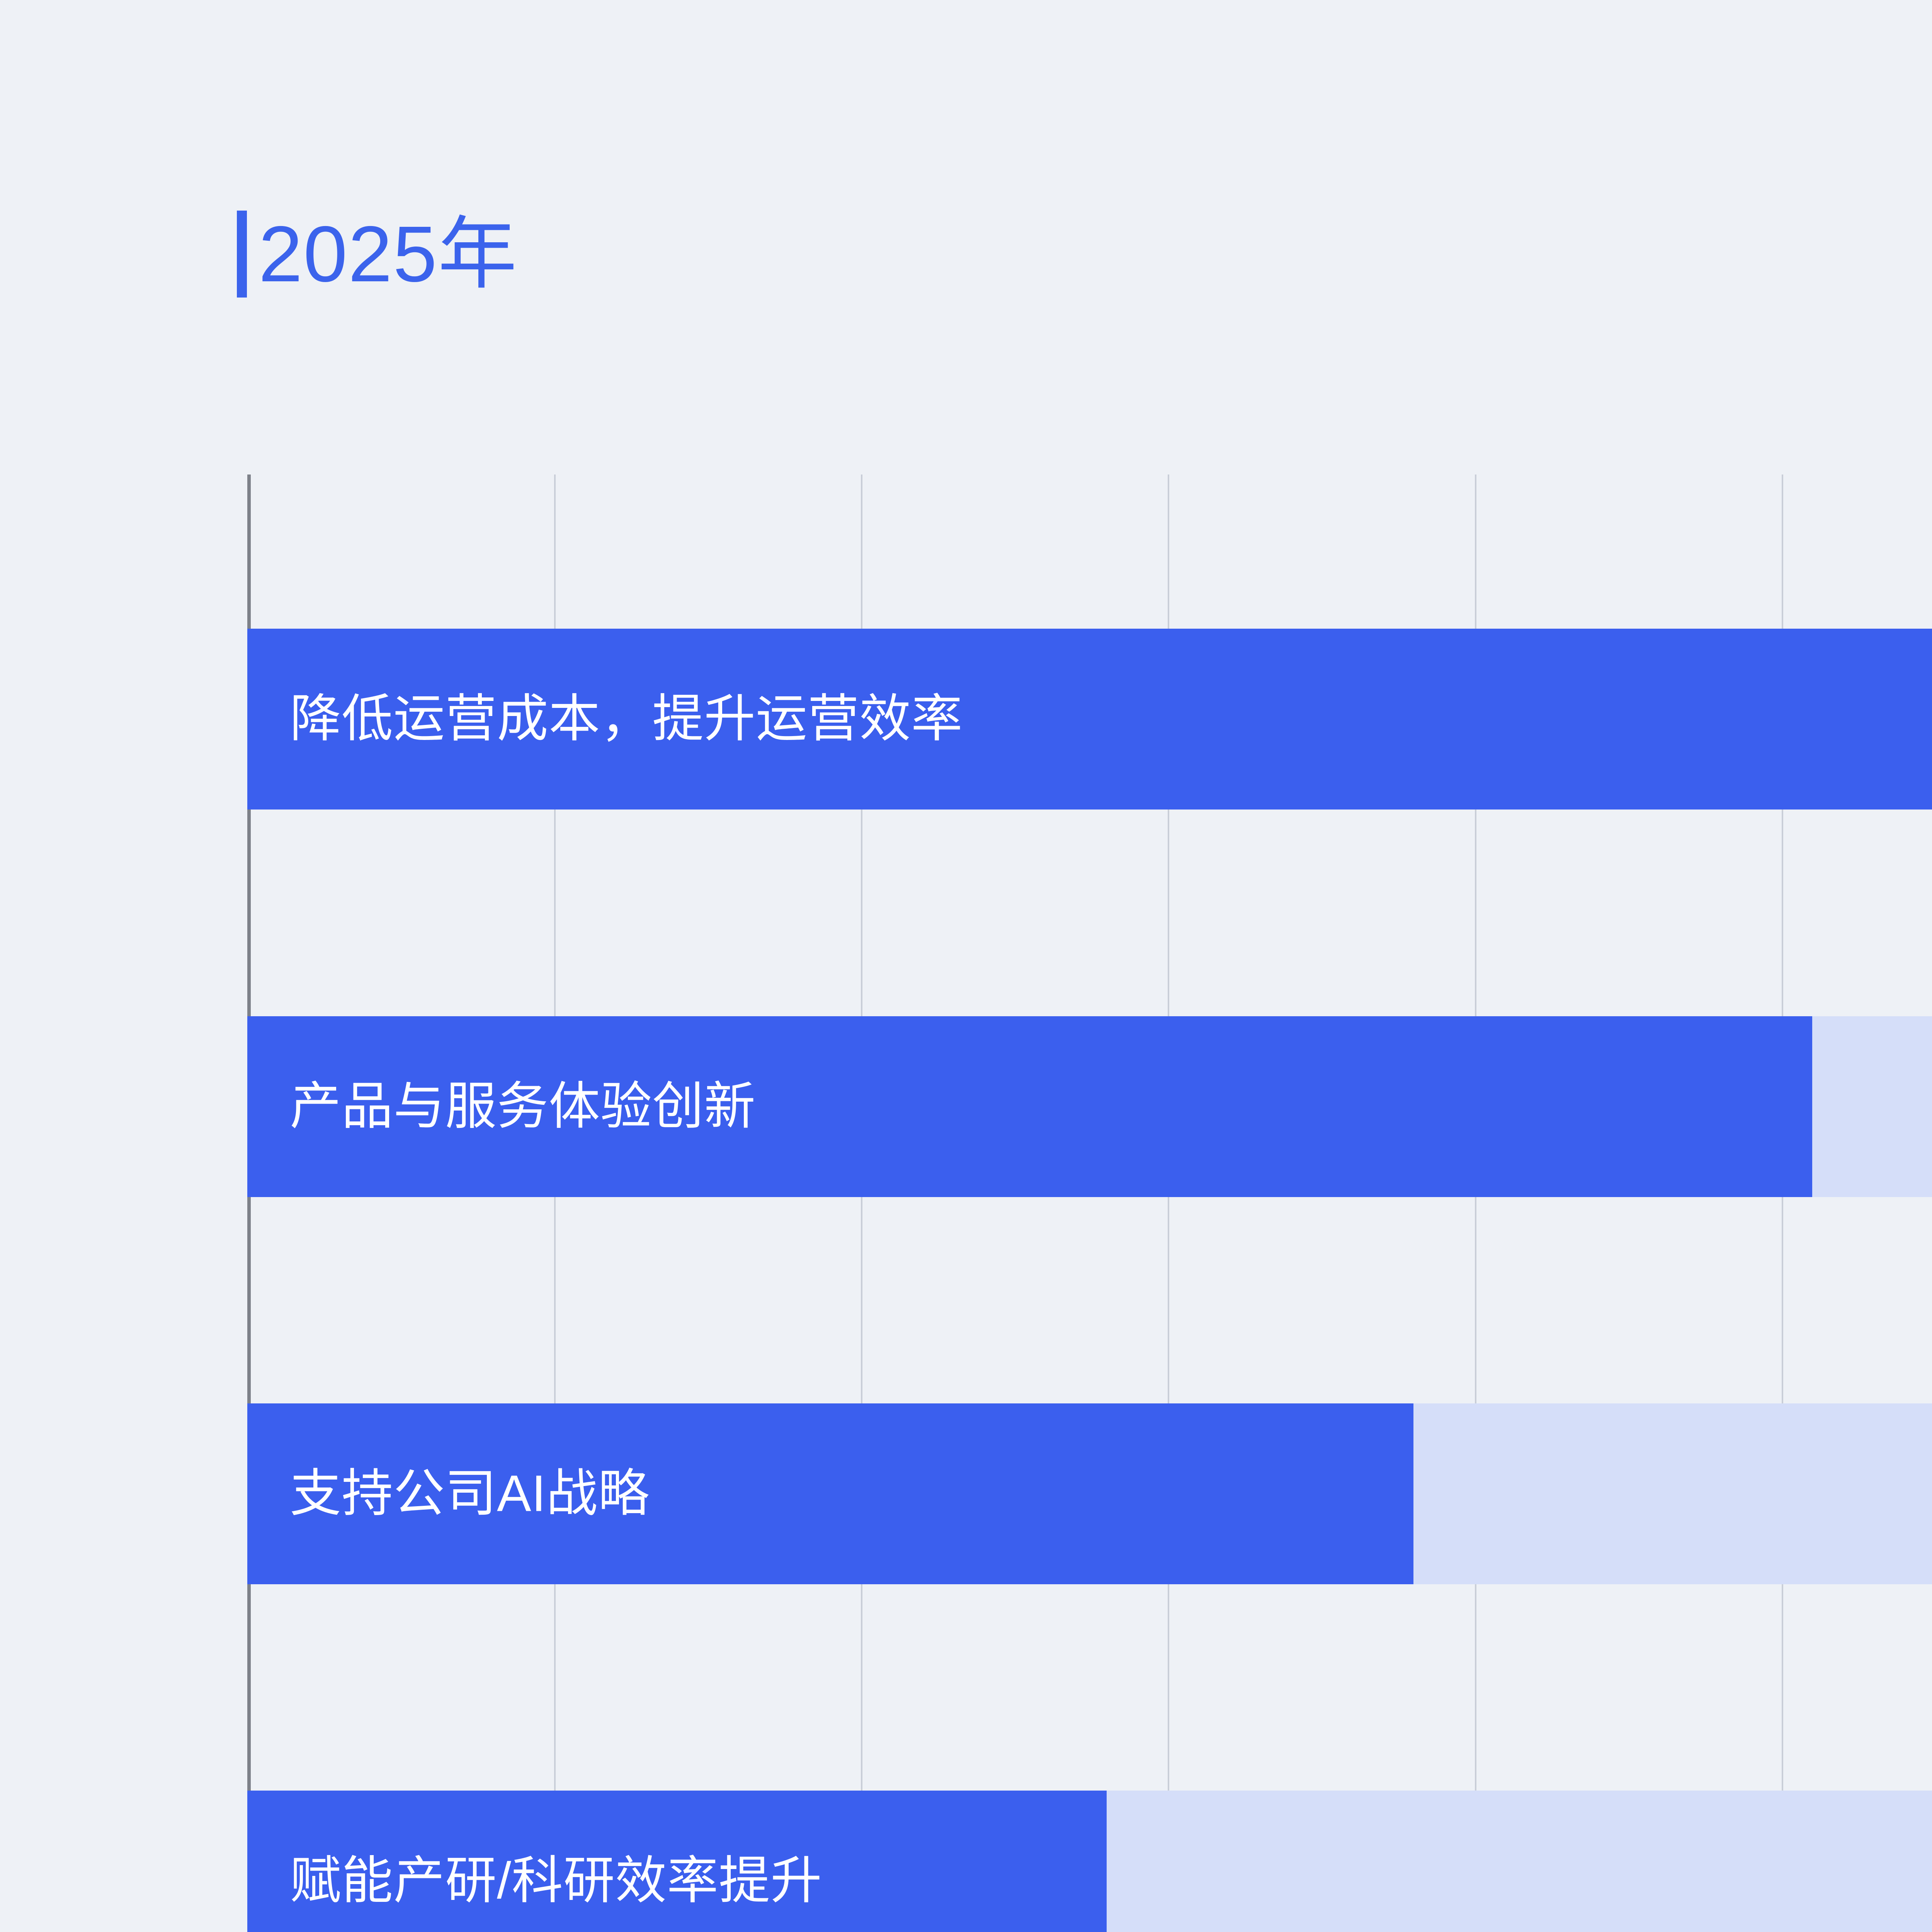  I want to click on chart-title-block: 2025年, so click(378, 255).